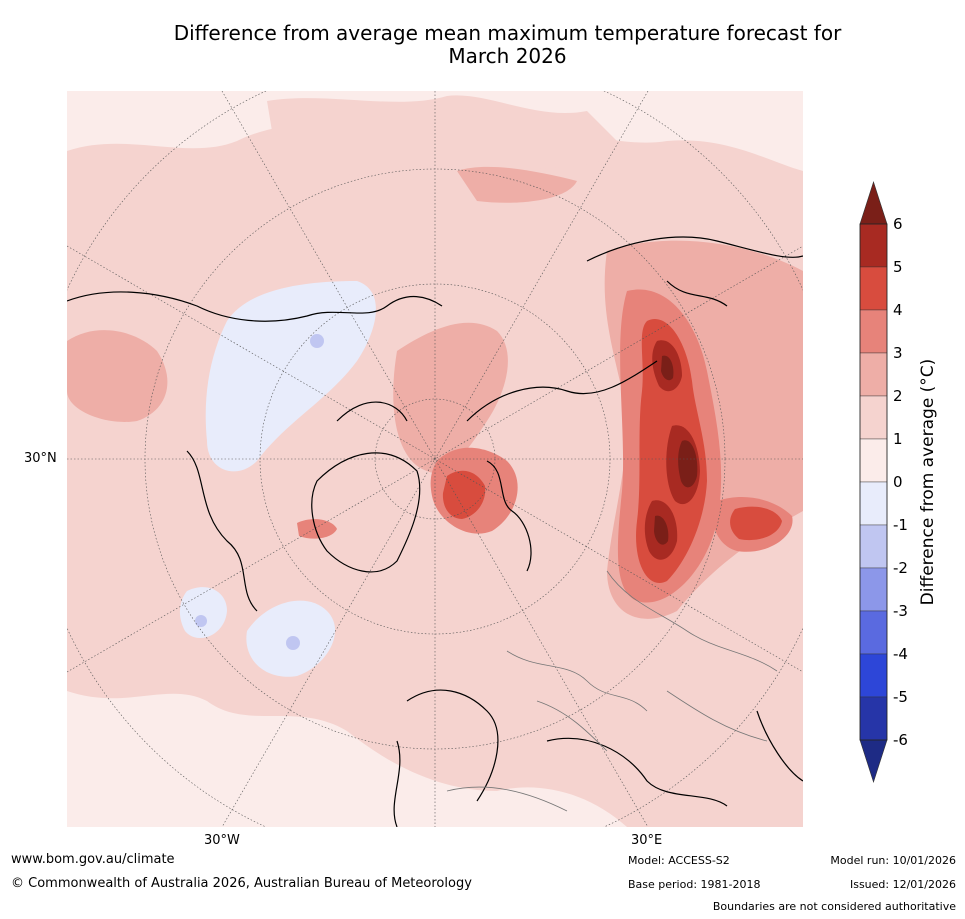 This screenshot has height=919, width=965. What do you see at coordinates (873, 546) in the screenshot?
I see `colorbar-segment-m2tom1` at bounding box center [873, 546].